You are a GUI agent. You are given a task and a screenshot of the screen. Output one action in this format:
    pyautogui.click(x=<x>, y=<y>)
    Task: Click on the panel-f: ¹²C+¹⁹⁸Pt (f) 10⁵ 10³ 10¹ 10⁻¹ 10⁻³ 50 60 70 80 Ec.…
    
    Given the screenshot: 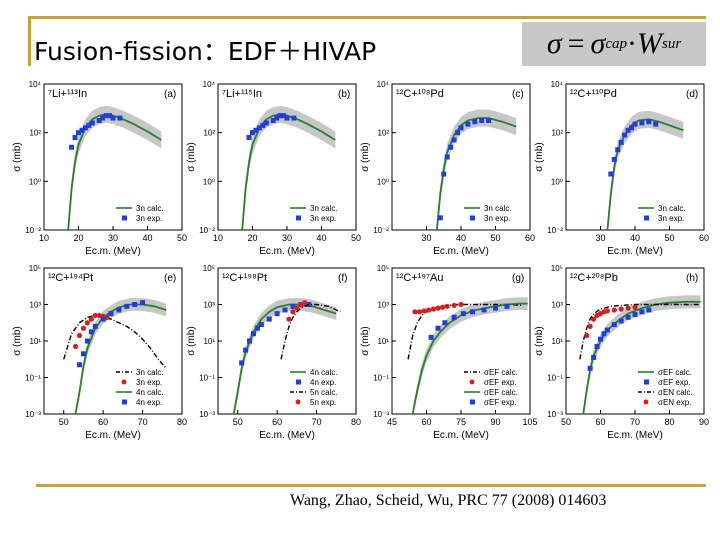 What is the action you would take?
    pyautogui.click(x=273, y=352)
    